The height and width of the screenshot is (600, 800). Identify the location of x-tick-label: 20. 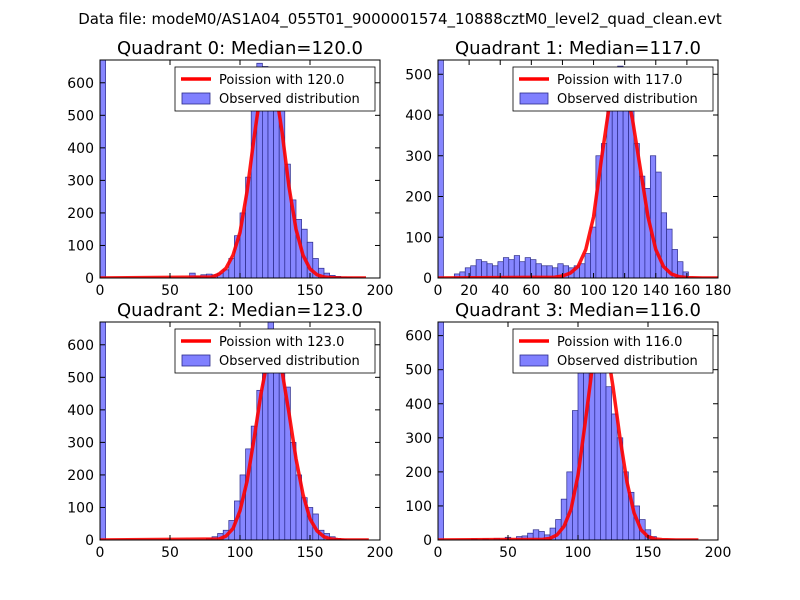
(469, 291).